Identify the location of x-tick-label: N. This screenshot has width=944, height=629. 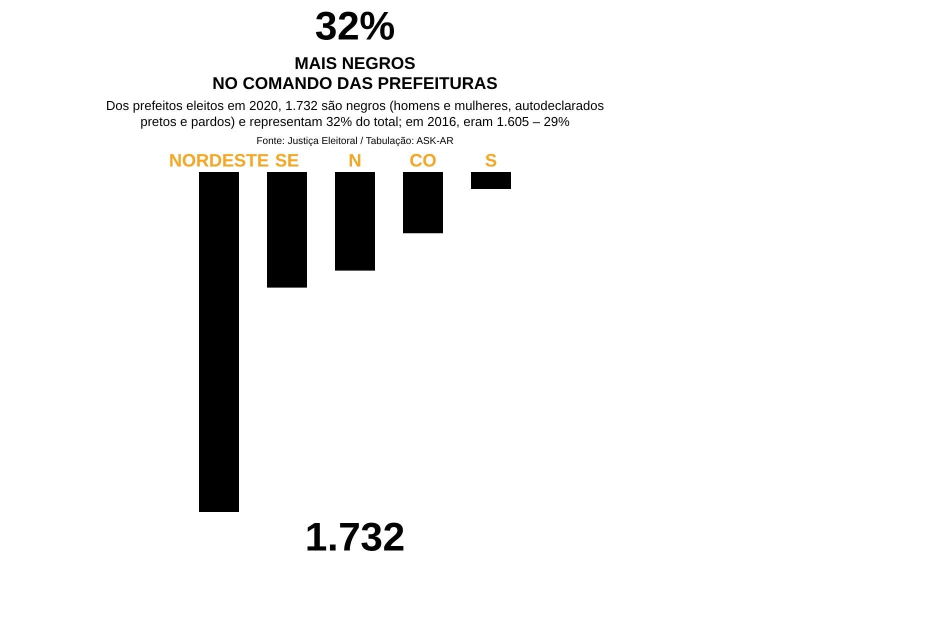
(355, 160).